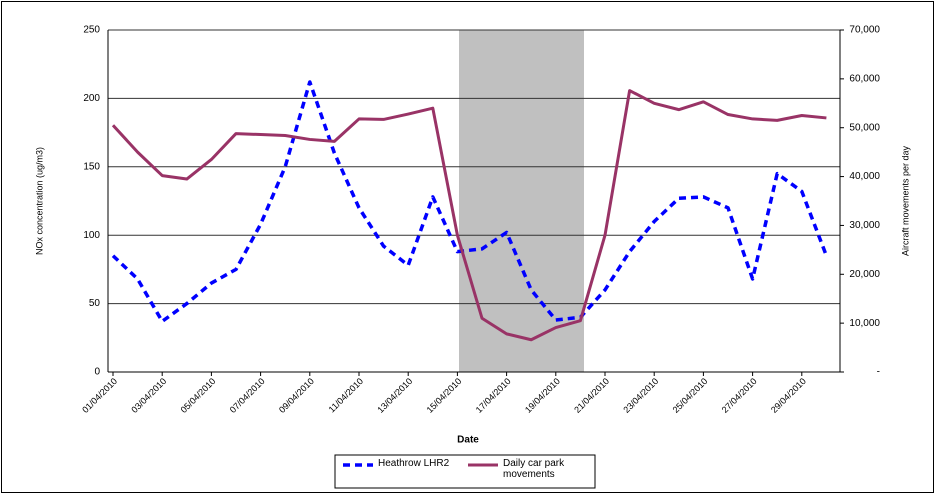 Image resolution: width=936 pixels, height=495 pixels. What do you see at coordinates (91, 166) in the screenshot?
I see `y-tick-label: 150` at bounding box center [91, 166].